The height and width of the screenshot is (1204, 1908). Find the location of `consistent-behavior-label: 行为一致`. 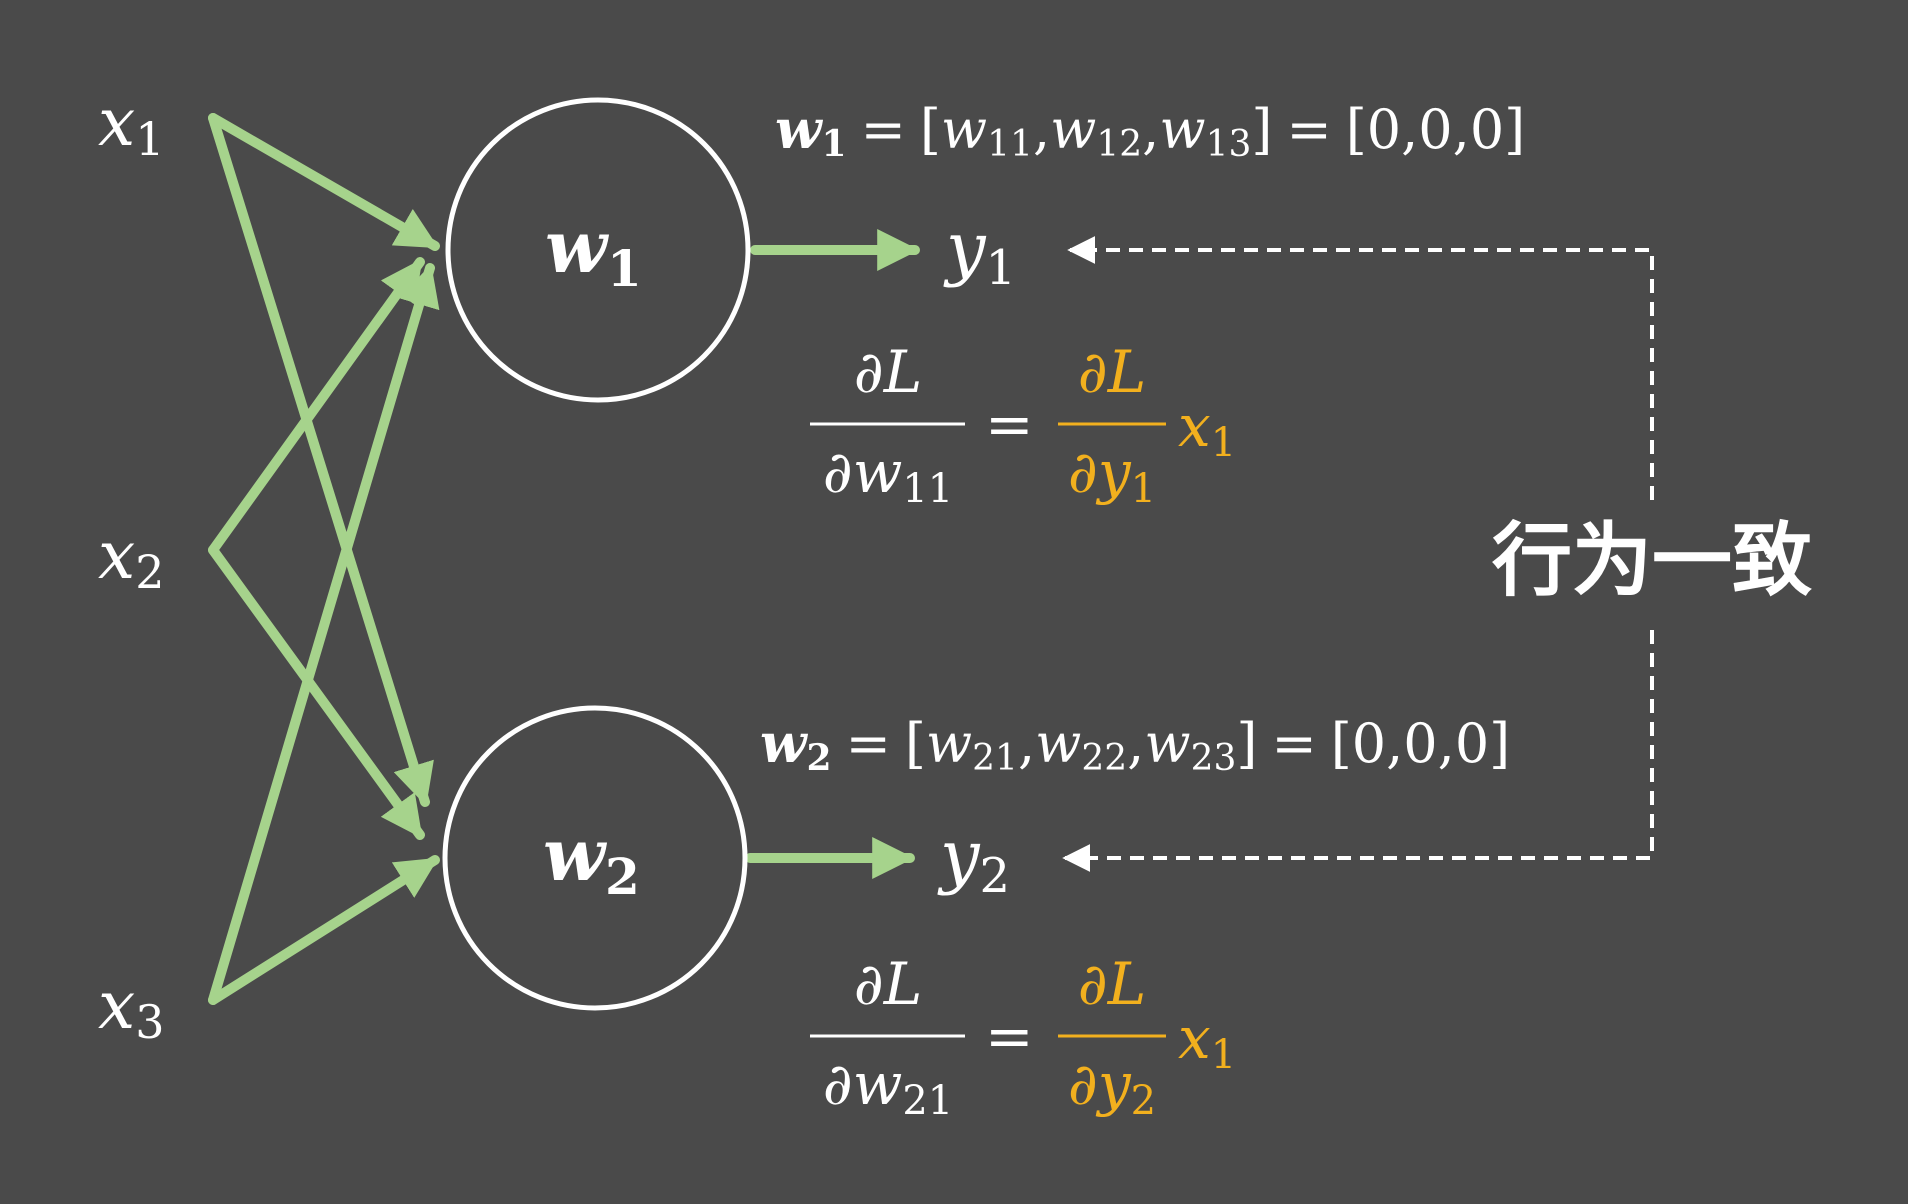

consistent-behavior-label: 行为一致 is located at coordinates (1652, 560).